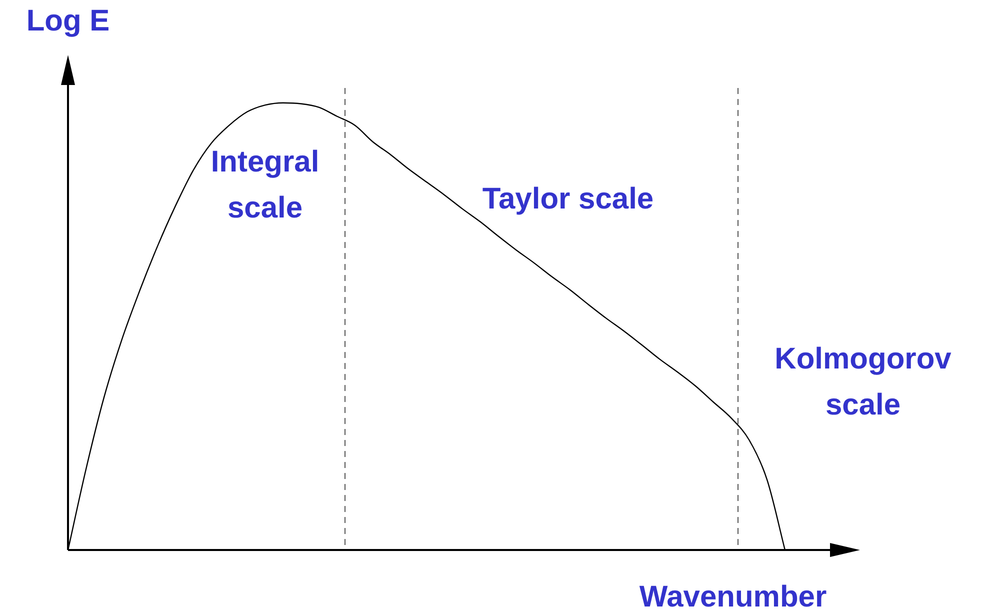 Image resolution: width=992 pixels, height=614 pixels. Describe the element at coordinates (265, 184) in the screenshot. I see `annotation: Integral scale` at that location.